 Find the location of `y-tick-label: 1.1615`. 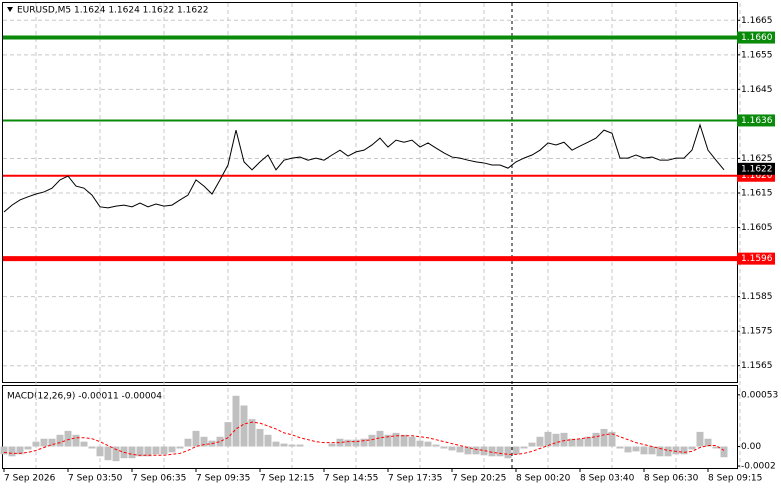

y-tick-label: 1.1615 is located at coordinates (757, 194).